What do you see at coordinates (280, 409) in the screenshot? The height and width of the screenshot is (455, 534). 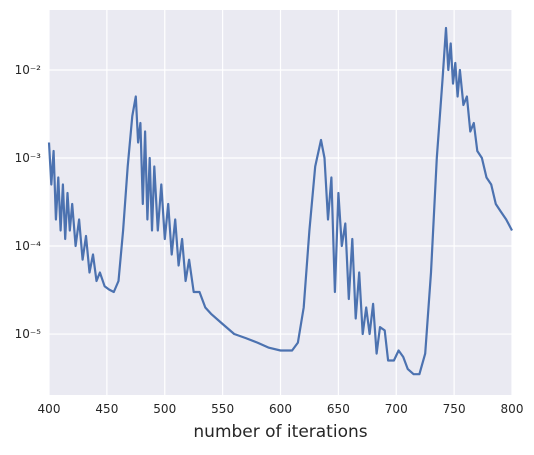 I see `x-tick-label: 600` at bounding box center [280, 409].